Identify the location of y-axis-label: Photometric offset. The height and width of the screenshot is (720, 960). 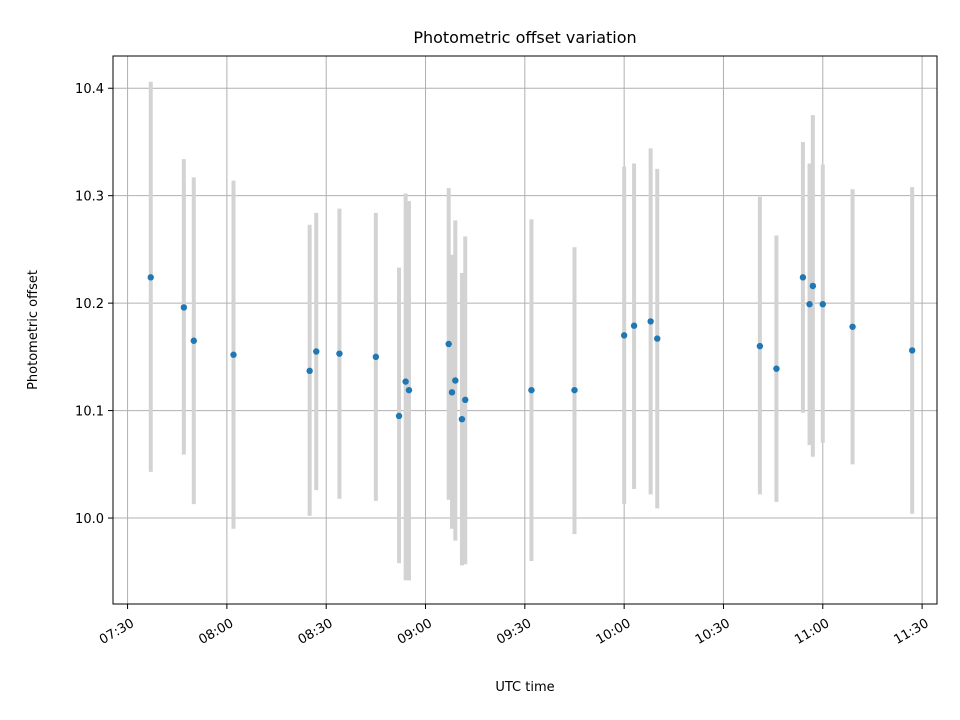
(33, 330).